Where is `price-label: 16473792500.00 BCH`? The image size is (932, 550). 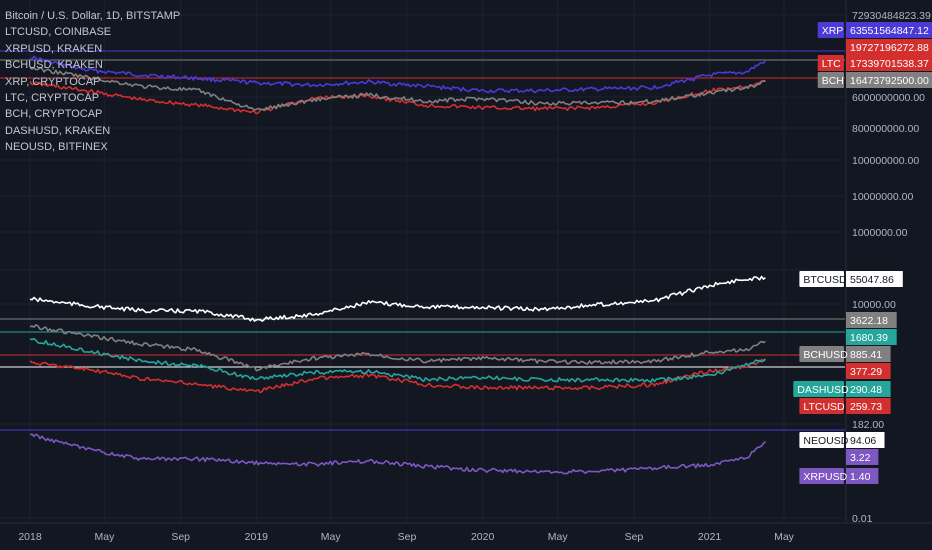
price-label: 16473792500.00 BCH is located at coordinates (874, 80).